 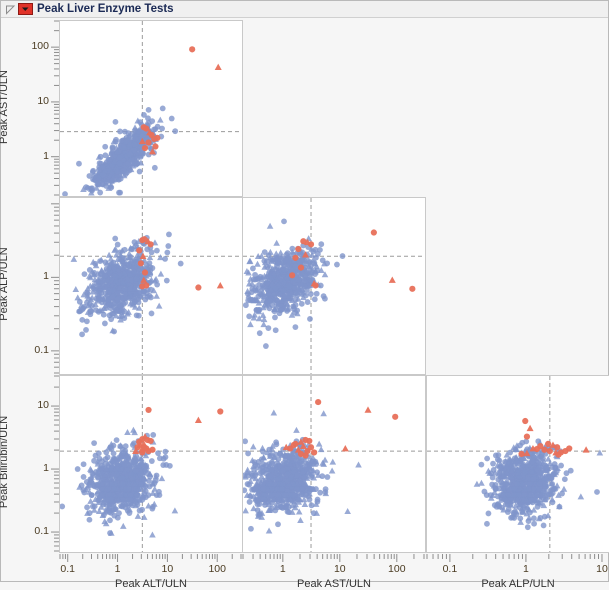 What do you see at coordinates (5, 106) in the screenshot?
I see `y-axis-title-row1: Peak AST/ULN` at bounding box center [5, 106].